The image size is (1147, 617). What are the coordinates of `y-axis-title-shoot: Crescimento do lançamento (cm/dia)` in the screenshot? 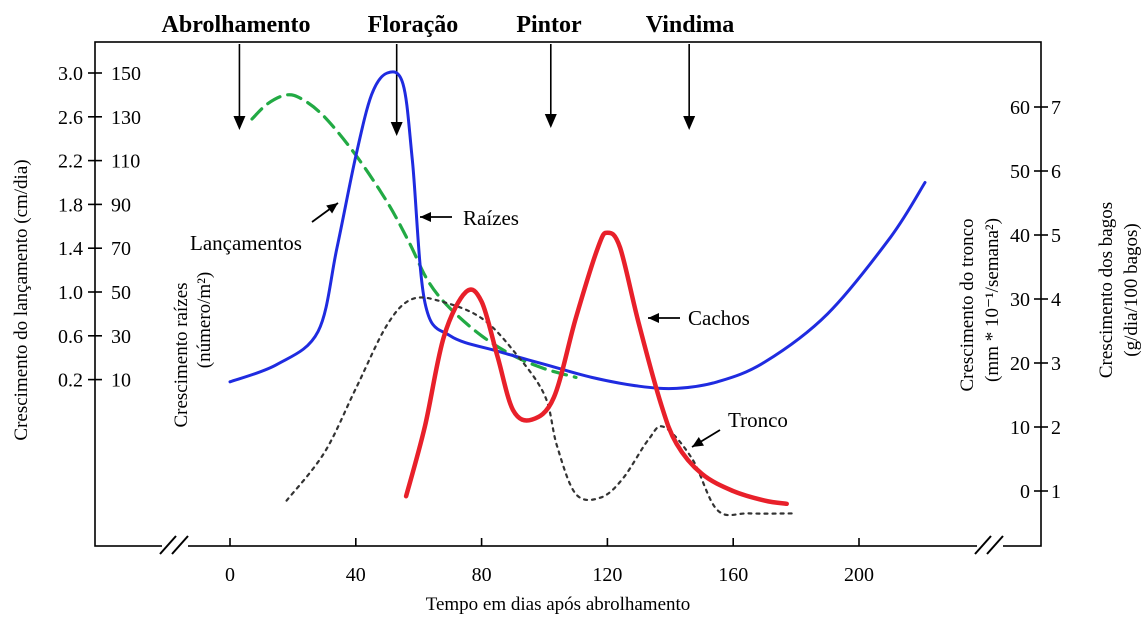 It's located at (21, 299).